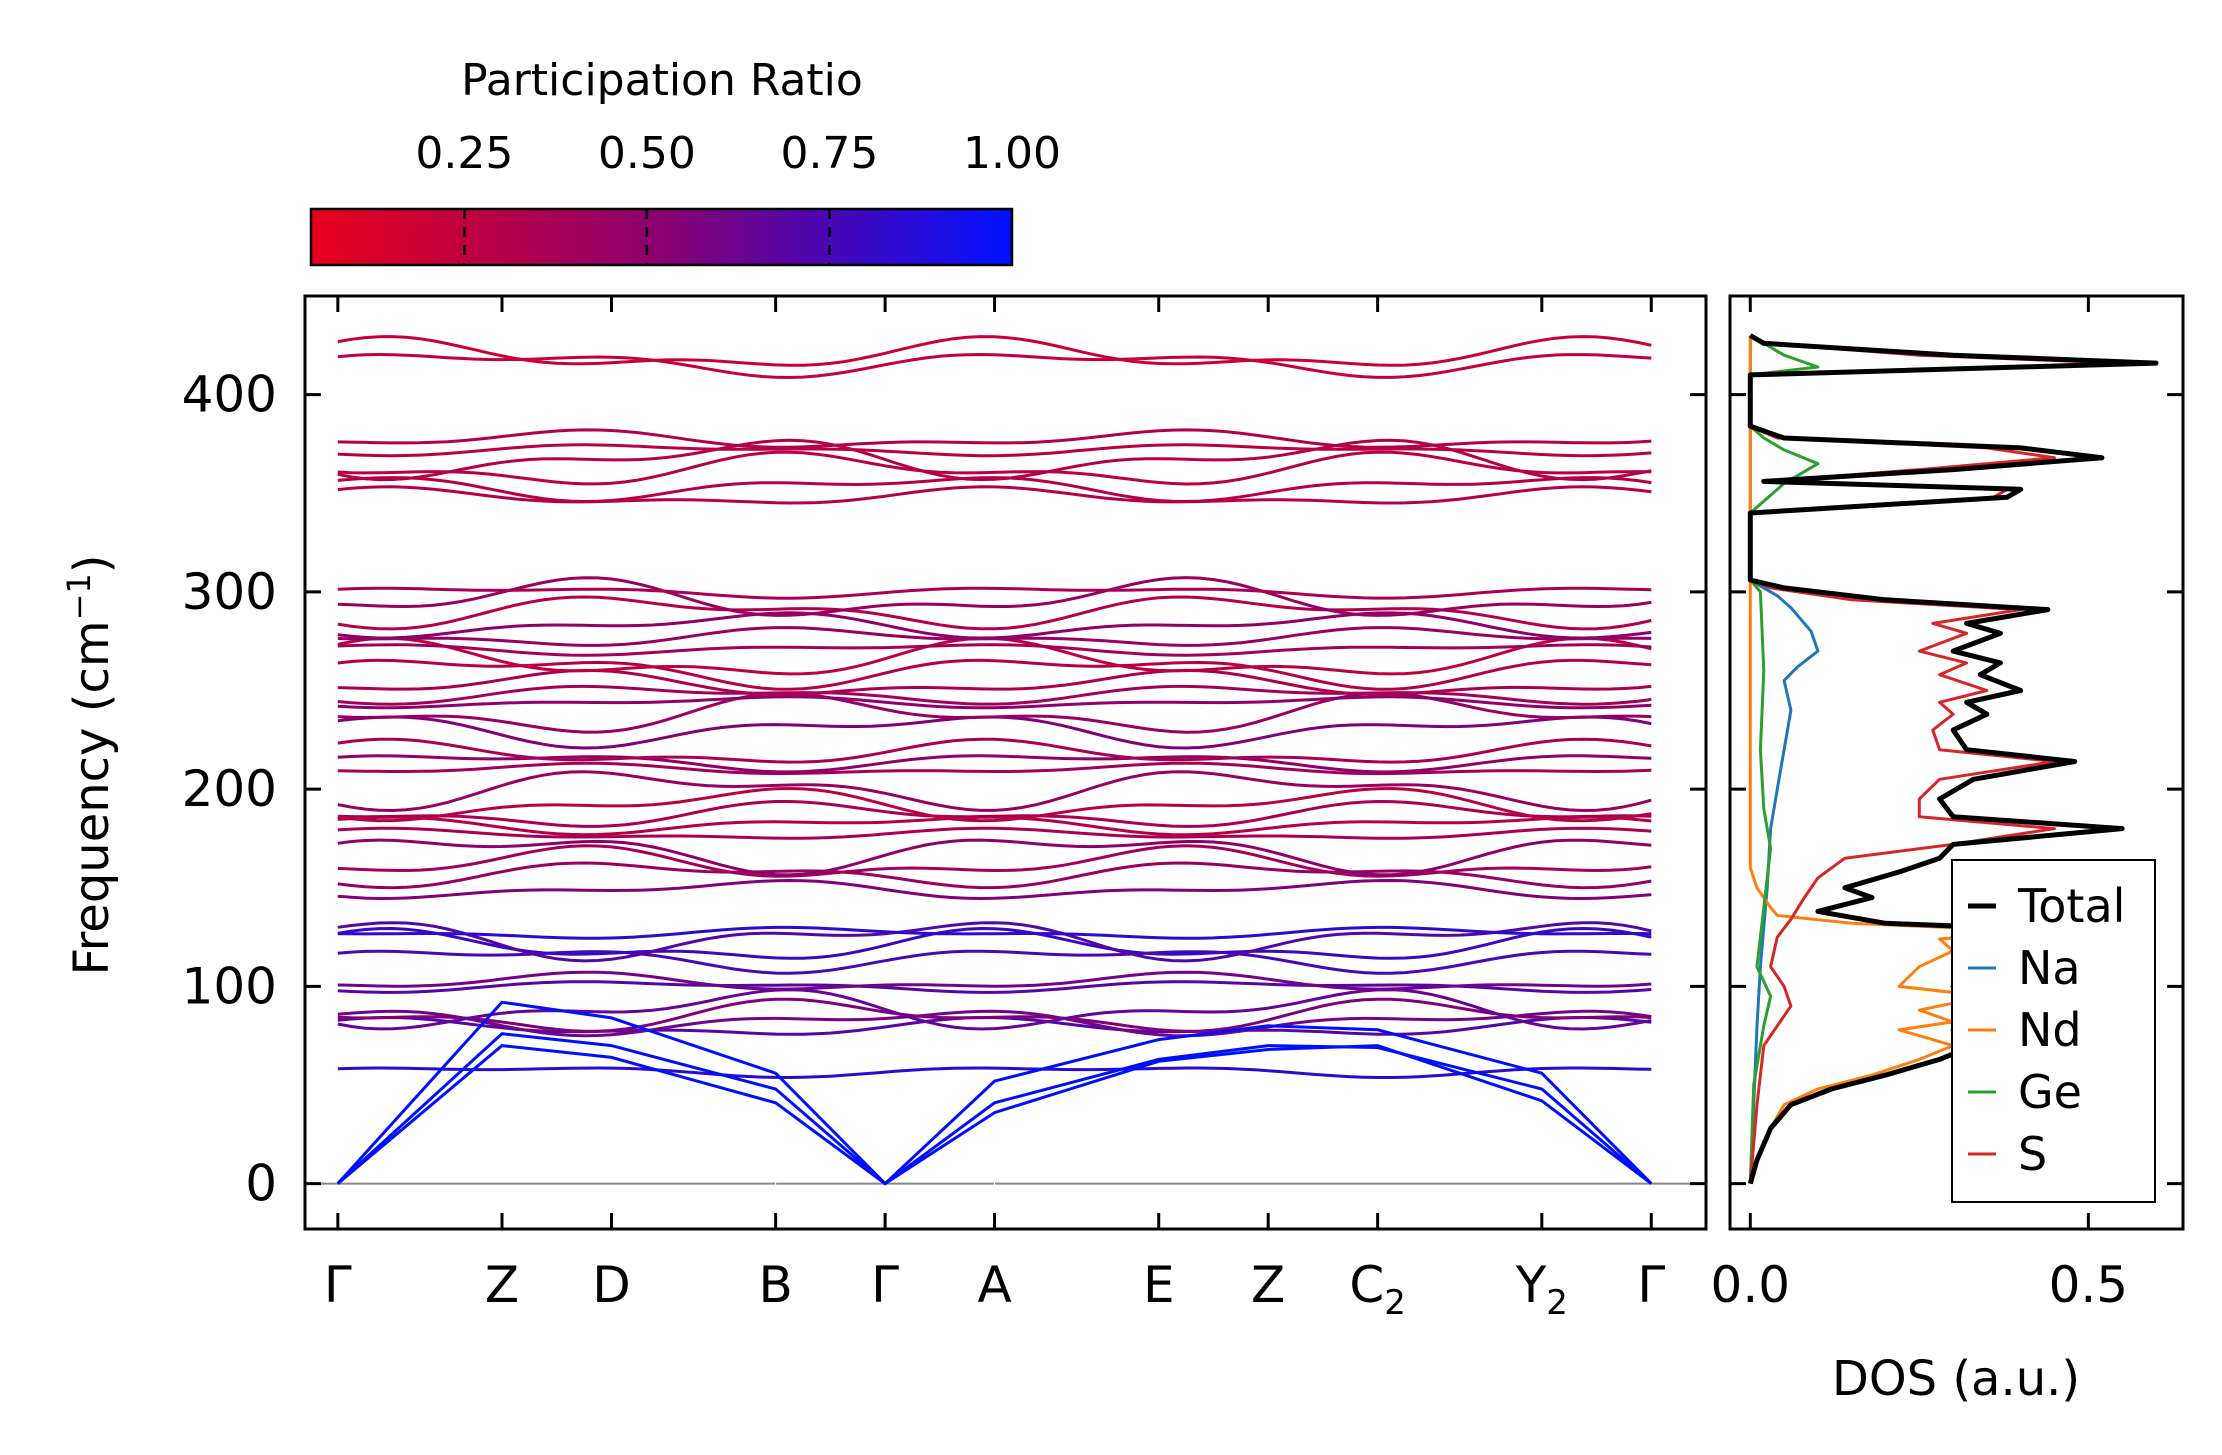 This screenshot has height=1455, width=2222. I want to click on kpoint-label: D, so click(611, 1285).